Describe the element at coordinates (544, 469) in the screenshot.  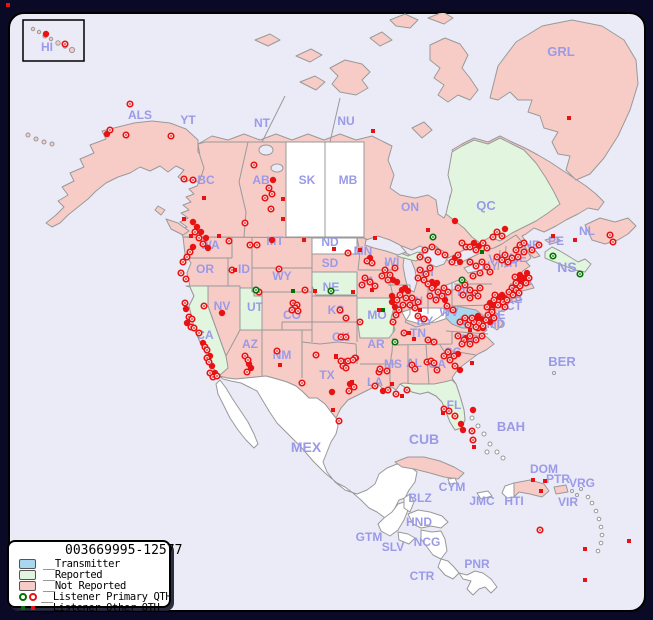
I see `map-label-dom: DOM` at that location.